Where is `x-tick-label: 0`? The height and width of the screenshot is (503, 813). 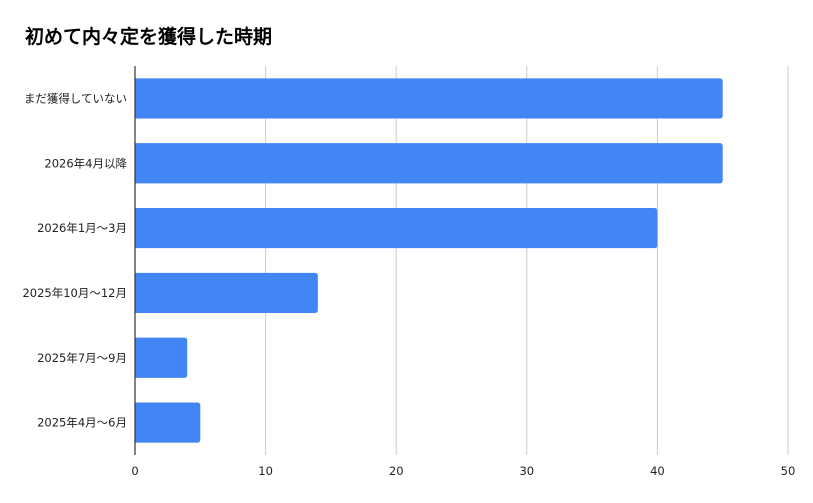 x-tick-label: 0 is located at coordinates (134, 471).